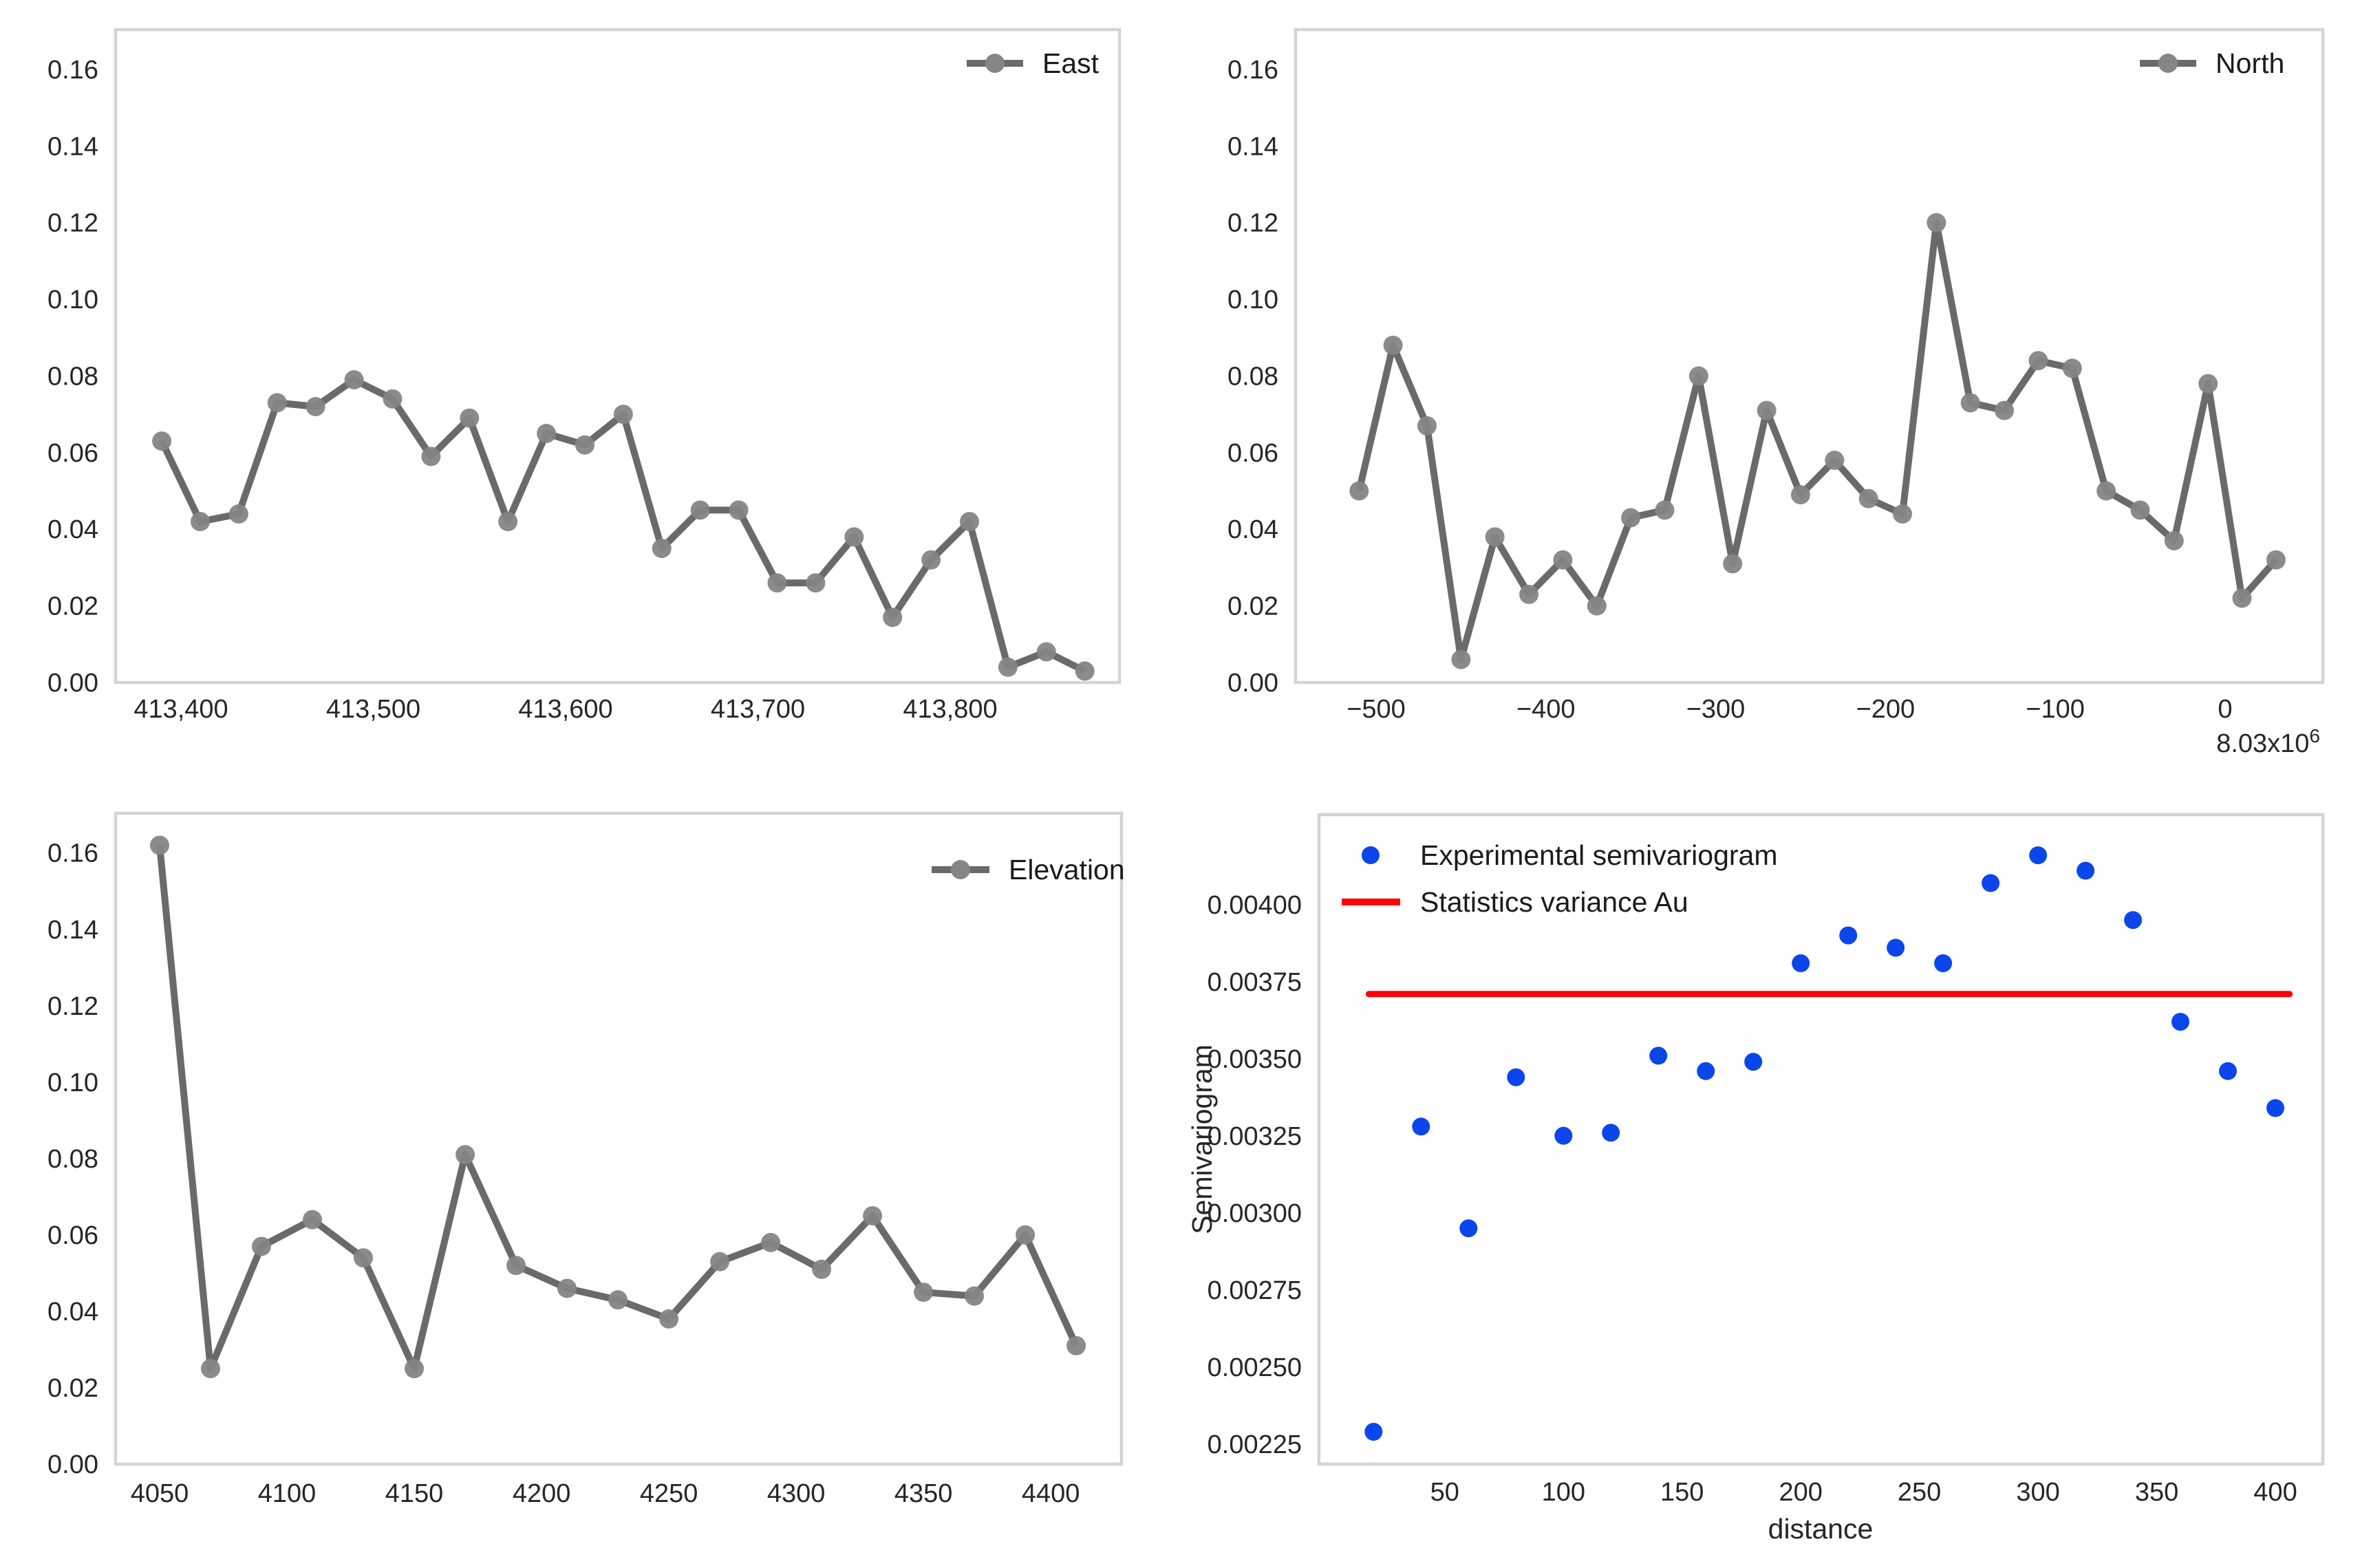 This screenshot has width=2360, height=1568. What do you see at coordinates (565, 709) in the screenshot?
I see `x-tick-label: 413,600` at bounding box center [565, 709].